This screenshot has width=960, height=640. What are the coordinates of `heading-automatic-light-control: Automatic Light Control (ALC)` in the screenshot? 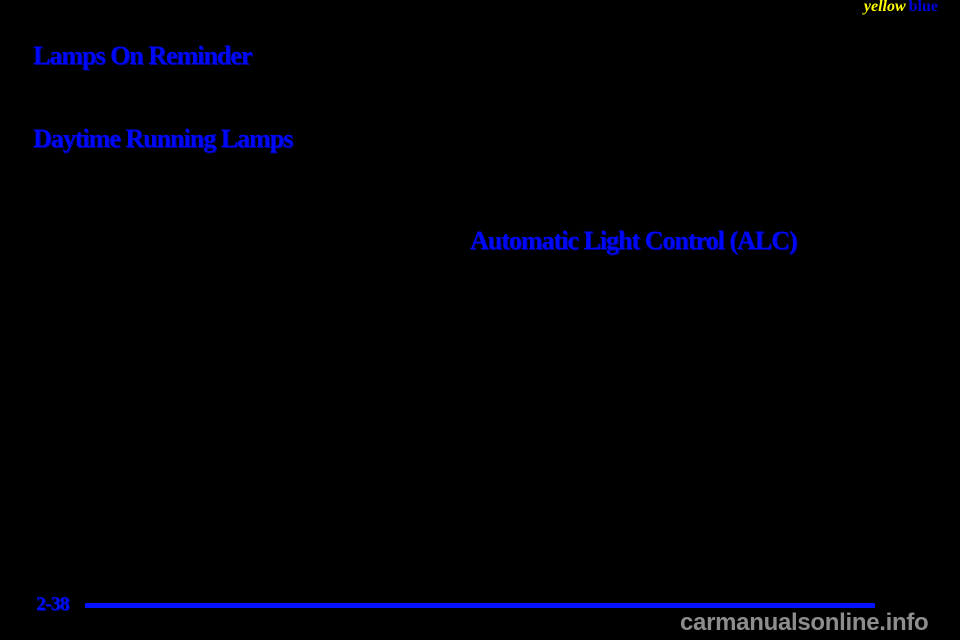 It's located at (634, 240).